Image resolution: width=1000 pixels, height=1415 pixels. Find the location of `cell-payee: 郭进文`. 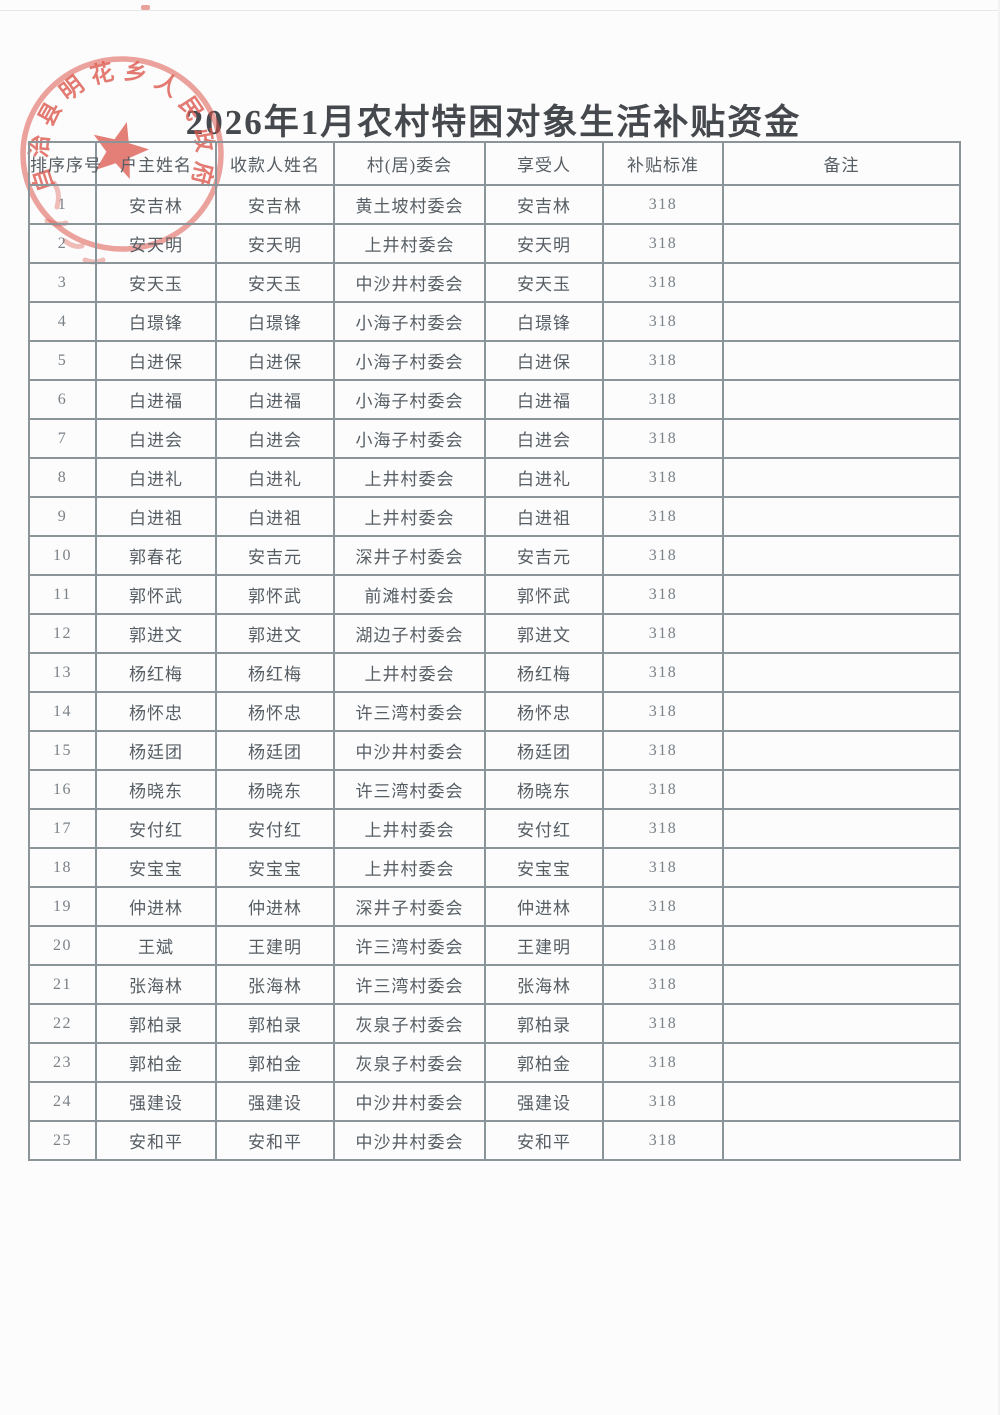

cell-payee: 郭进文 is located at coordinates (275, 633).